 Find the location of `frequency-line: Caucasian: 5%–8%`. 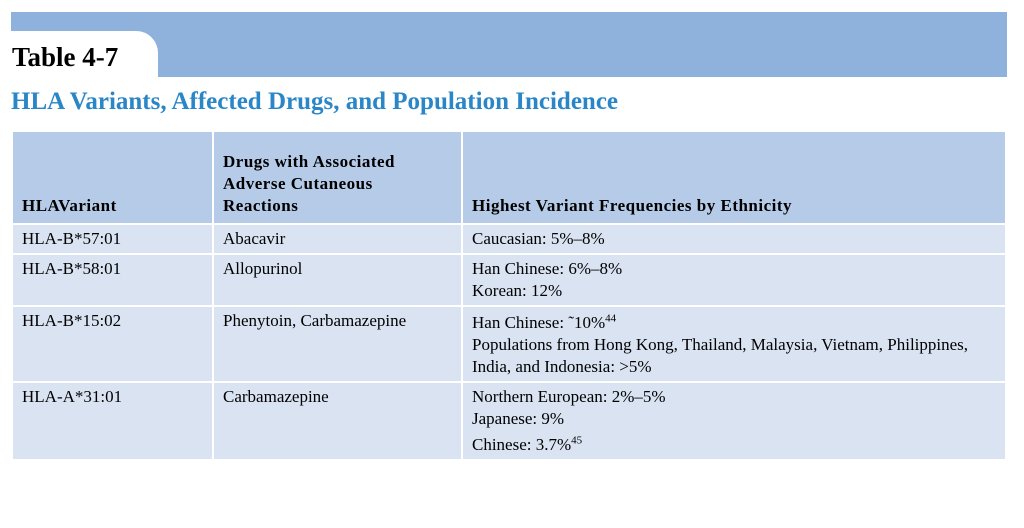

frequency-line: Caucasian: 5%–8% is located at coordinates (734, 239).